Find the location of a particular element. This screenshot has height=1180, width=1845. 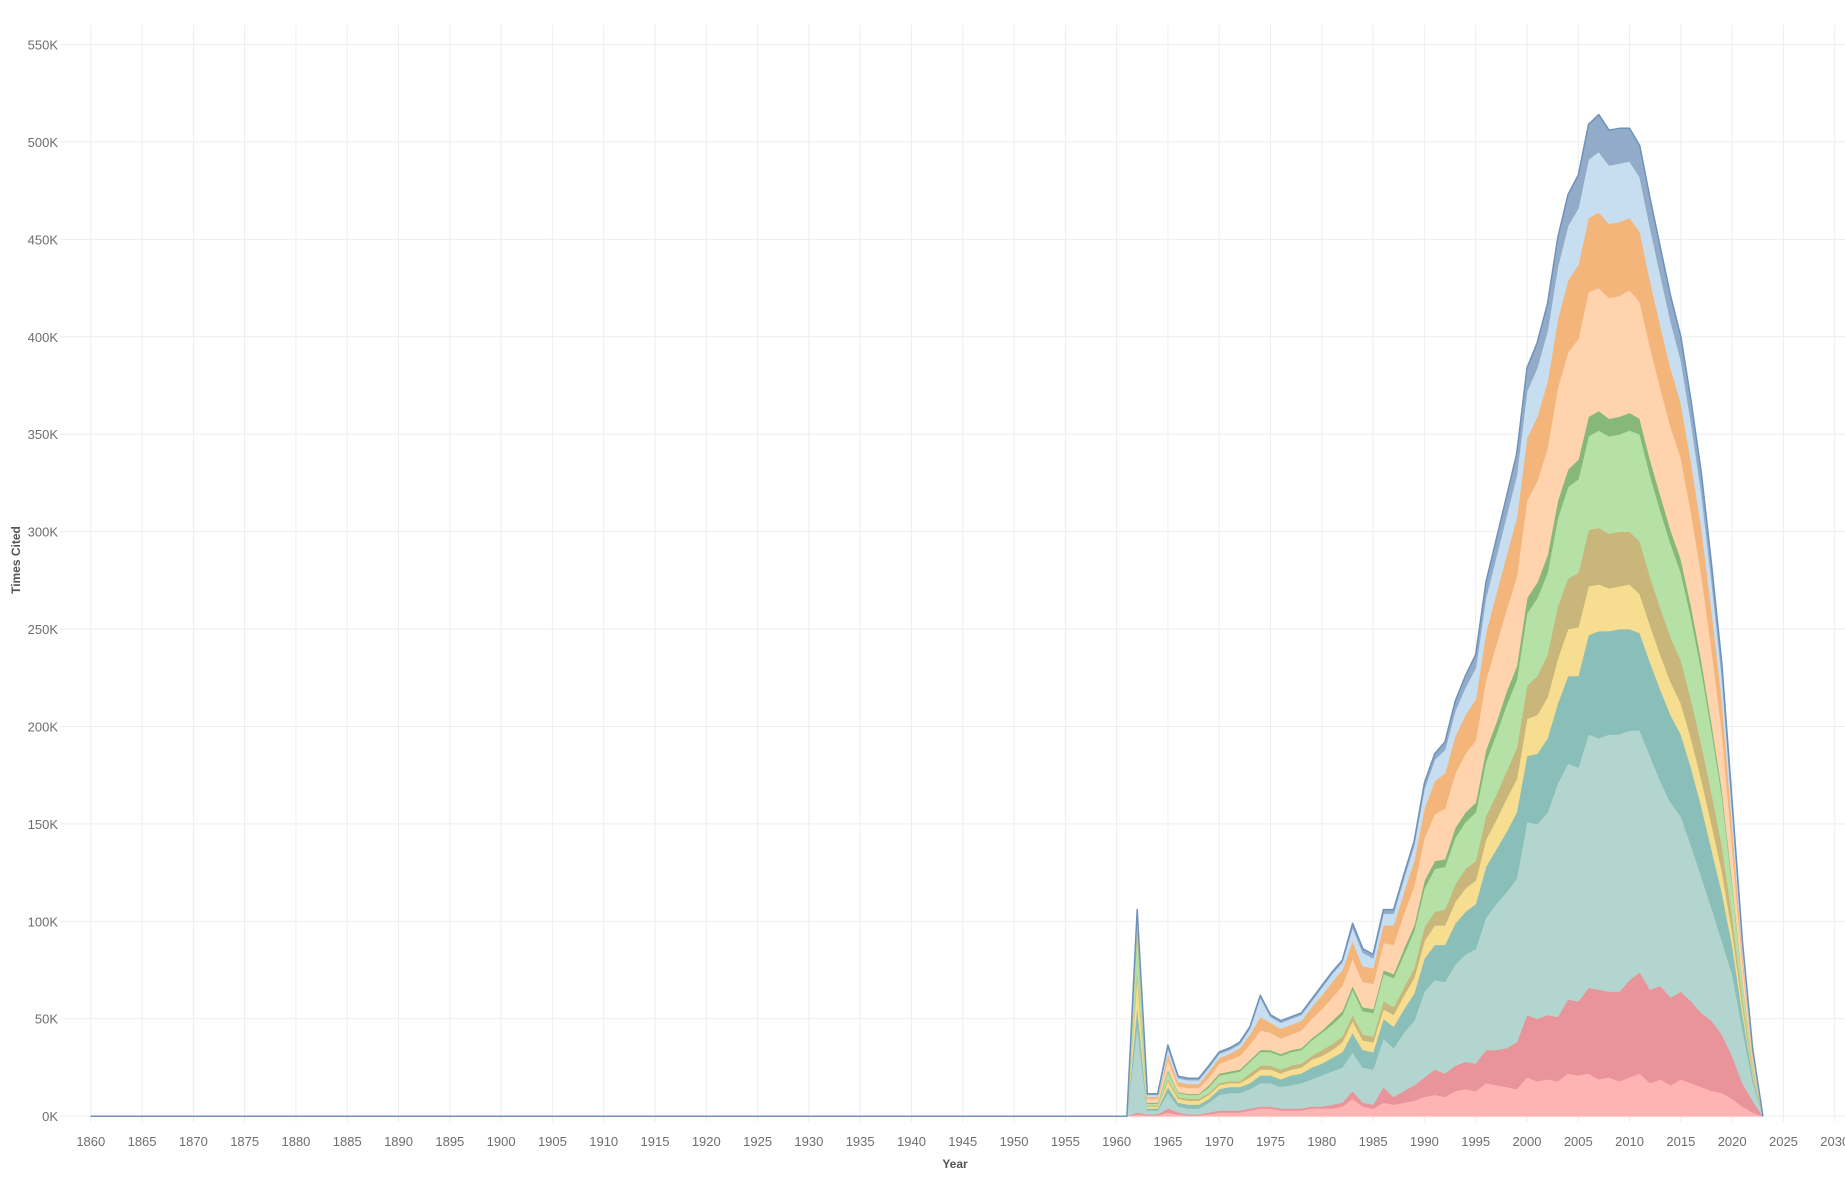

x-tick-label: 1945 is located at coordinates (962, 1141).